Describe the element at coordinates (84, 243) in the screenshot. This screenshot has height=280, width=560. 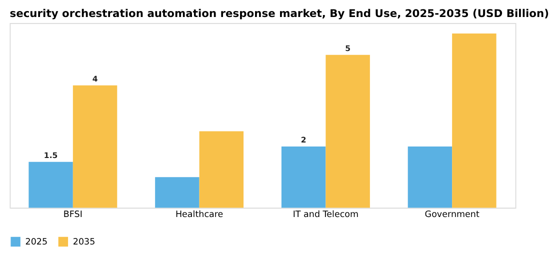
I see `legend-label: 2035` at that location.